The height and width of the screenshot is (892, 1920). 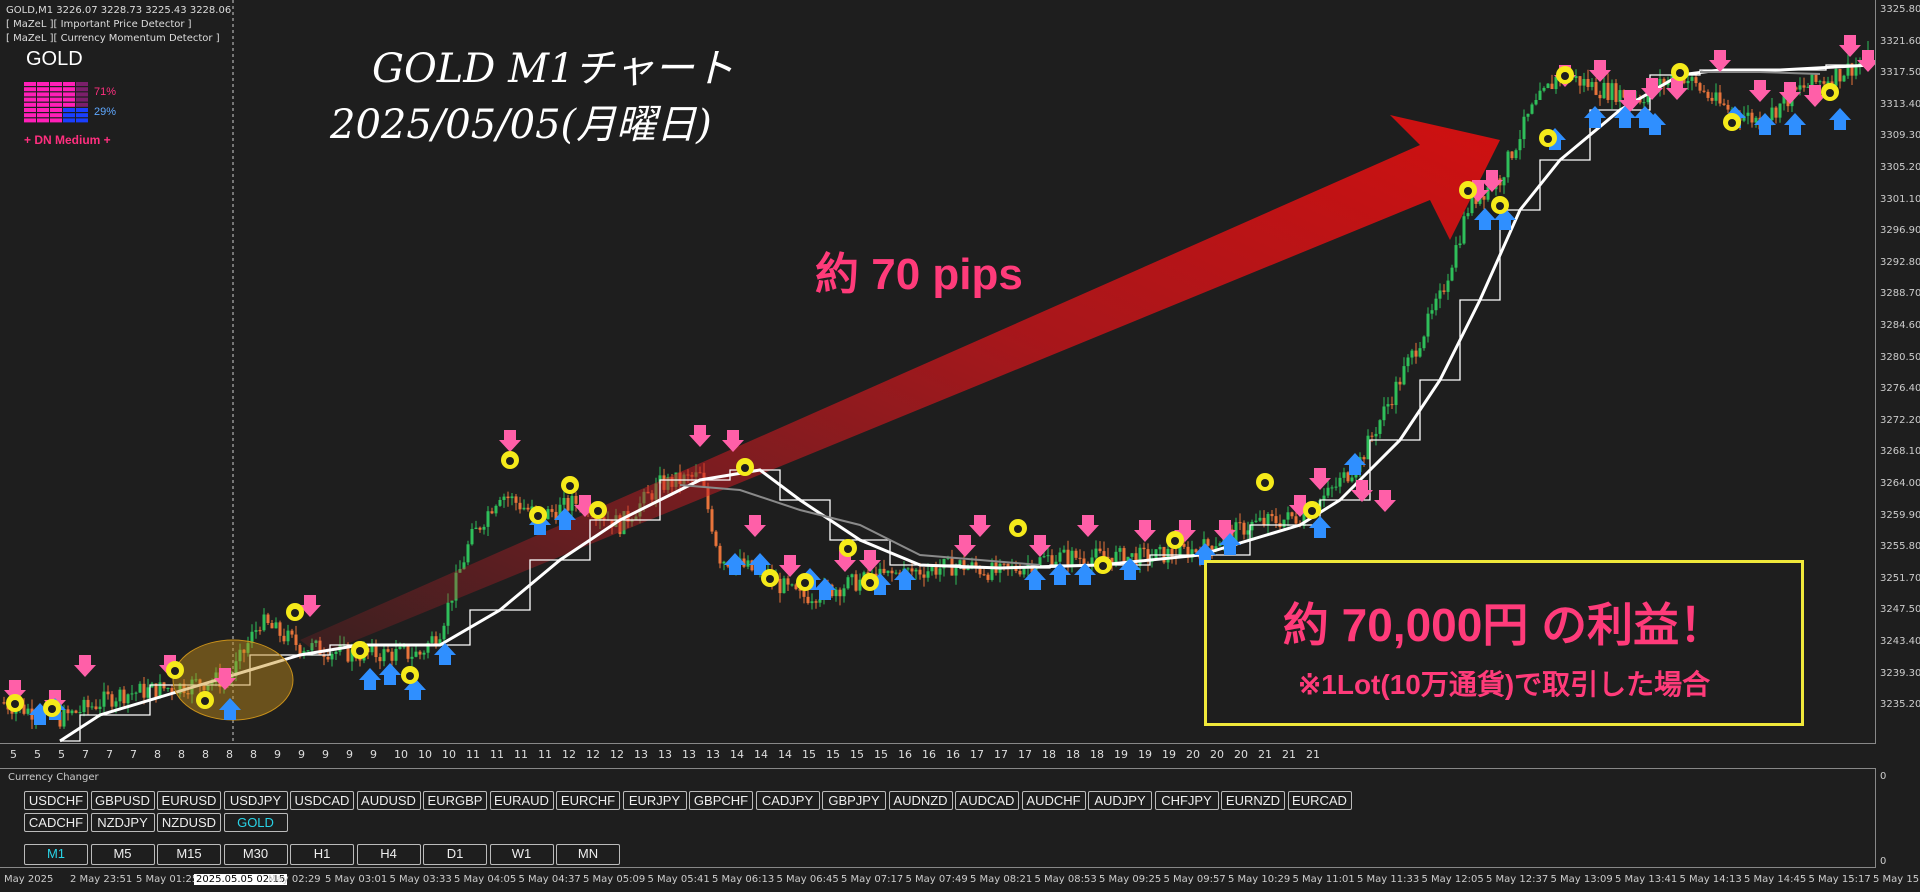 What do you see at coordinates (388, 800) in the screenshot?
I see `pair-button-audusd: AUDUSD` at bounding box center [388, 800].